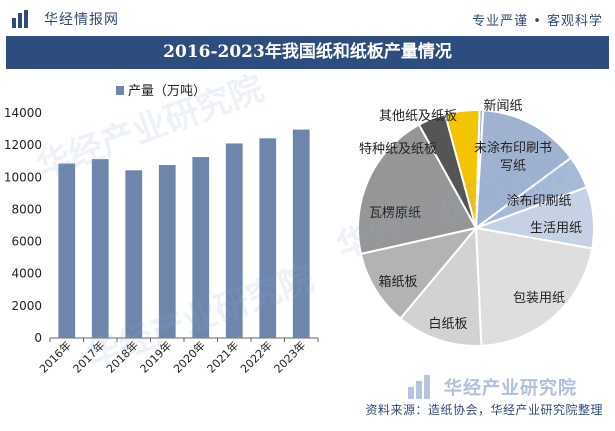 This screenshot has width=615, height=431. Describe the element at coordinates (26, 242) in the screenshot. I see `y-tick-label: 6000` at that location.